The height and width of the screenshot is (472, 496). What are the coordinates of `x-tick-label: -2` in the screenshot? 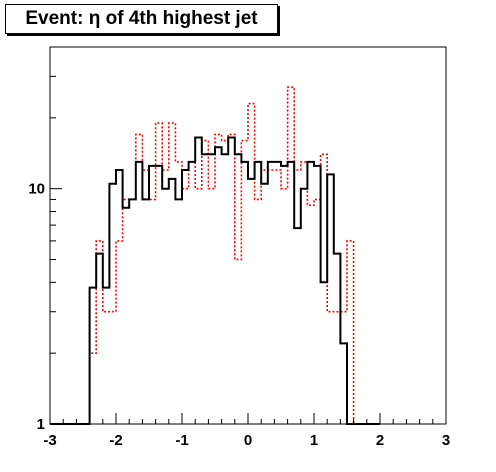 It's located at (115, 440).